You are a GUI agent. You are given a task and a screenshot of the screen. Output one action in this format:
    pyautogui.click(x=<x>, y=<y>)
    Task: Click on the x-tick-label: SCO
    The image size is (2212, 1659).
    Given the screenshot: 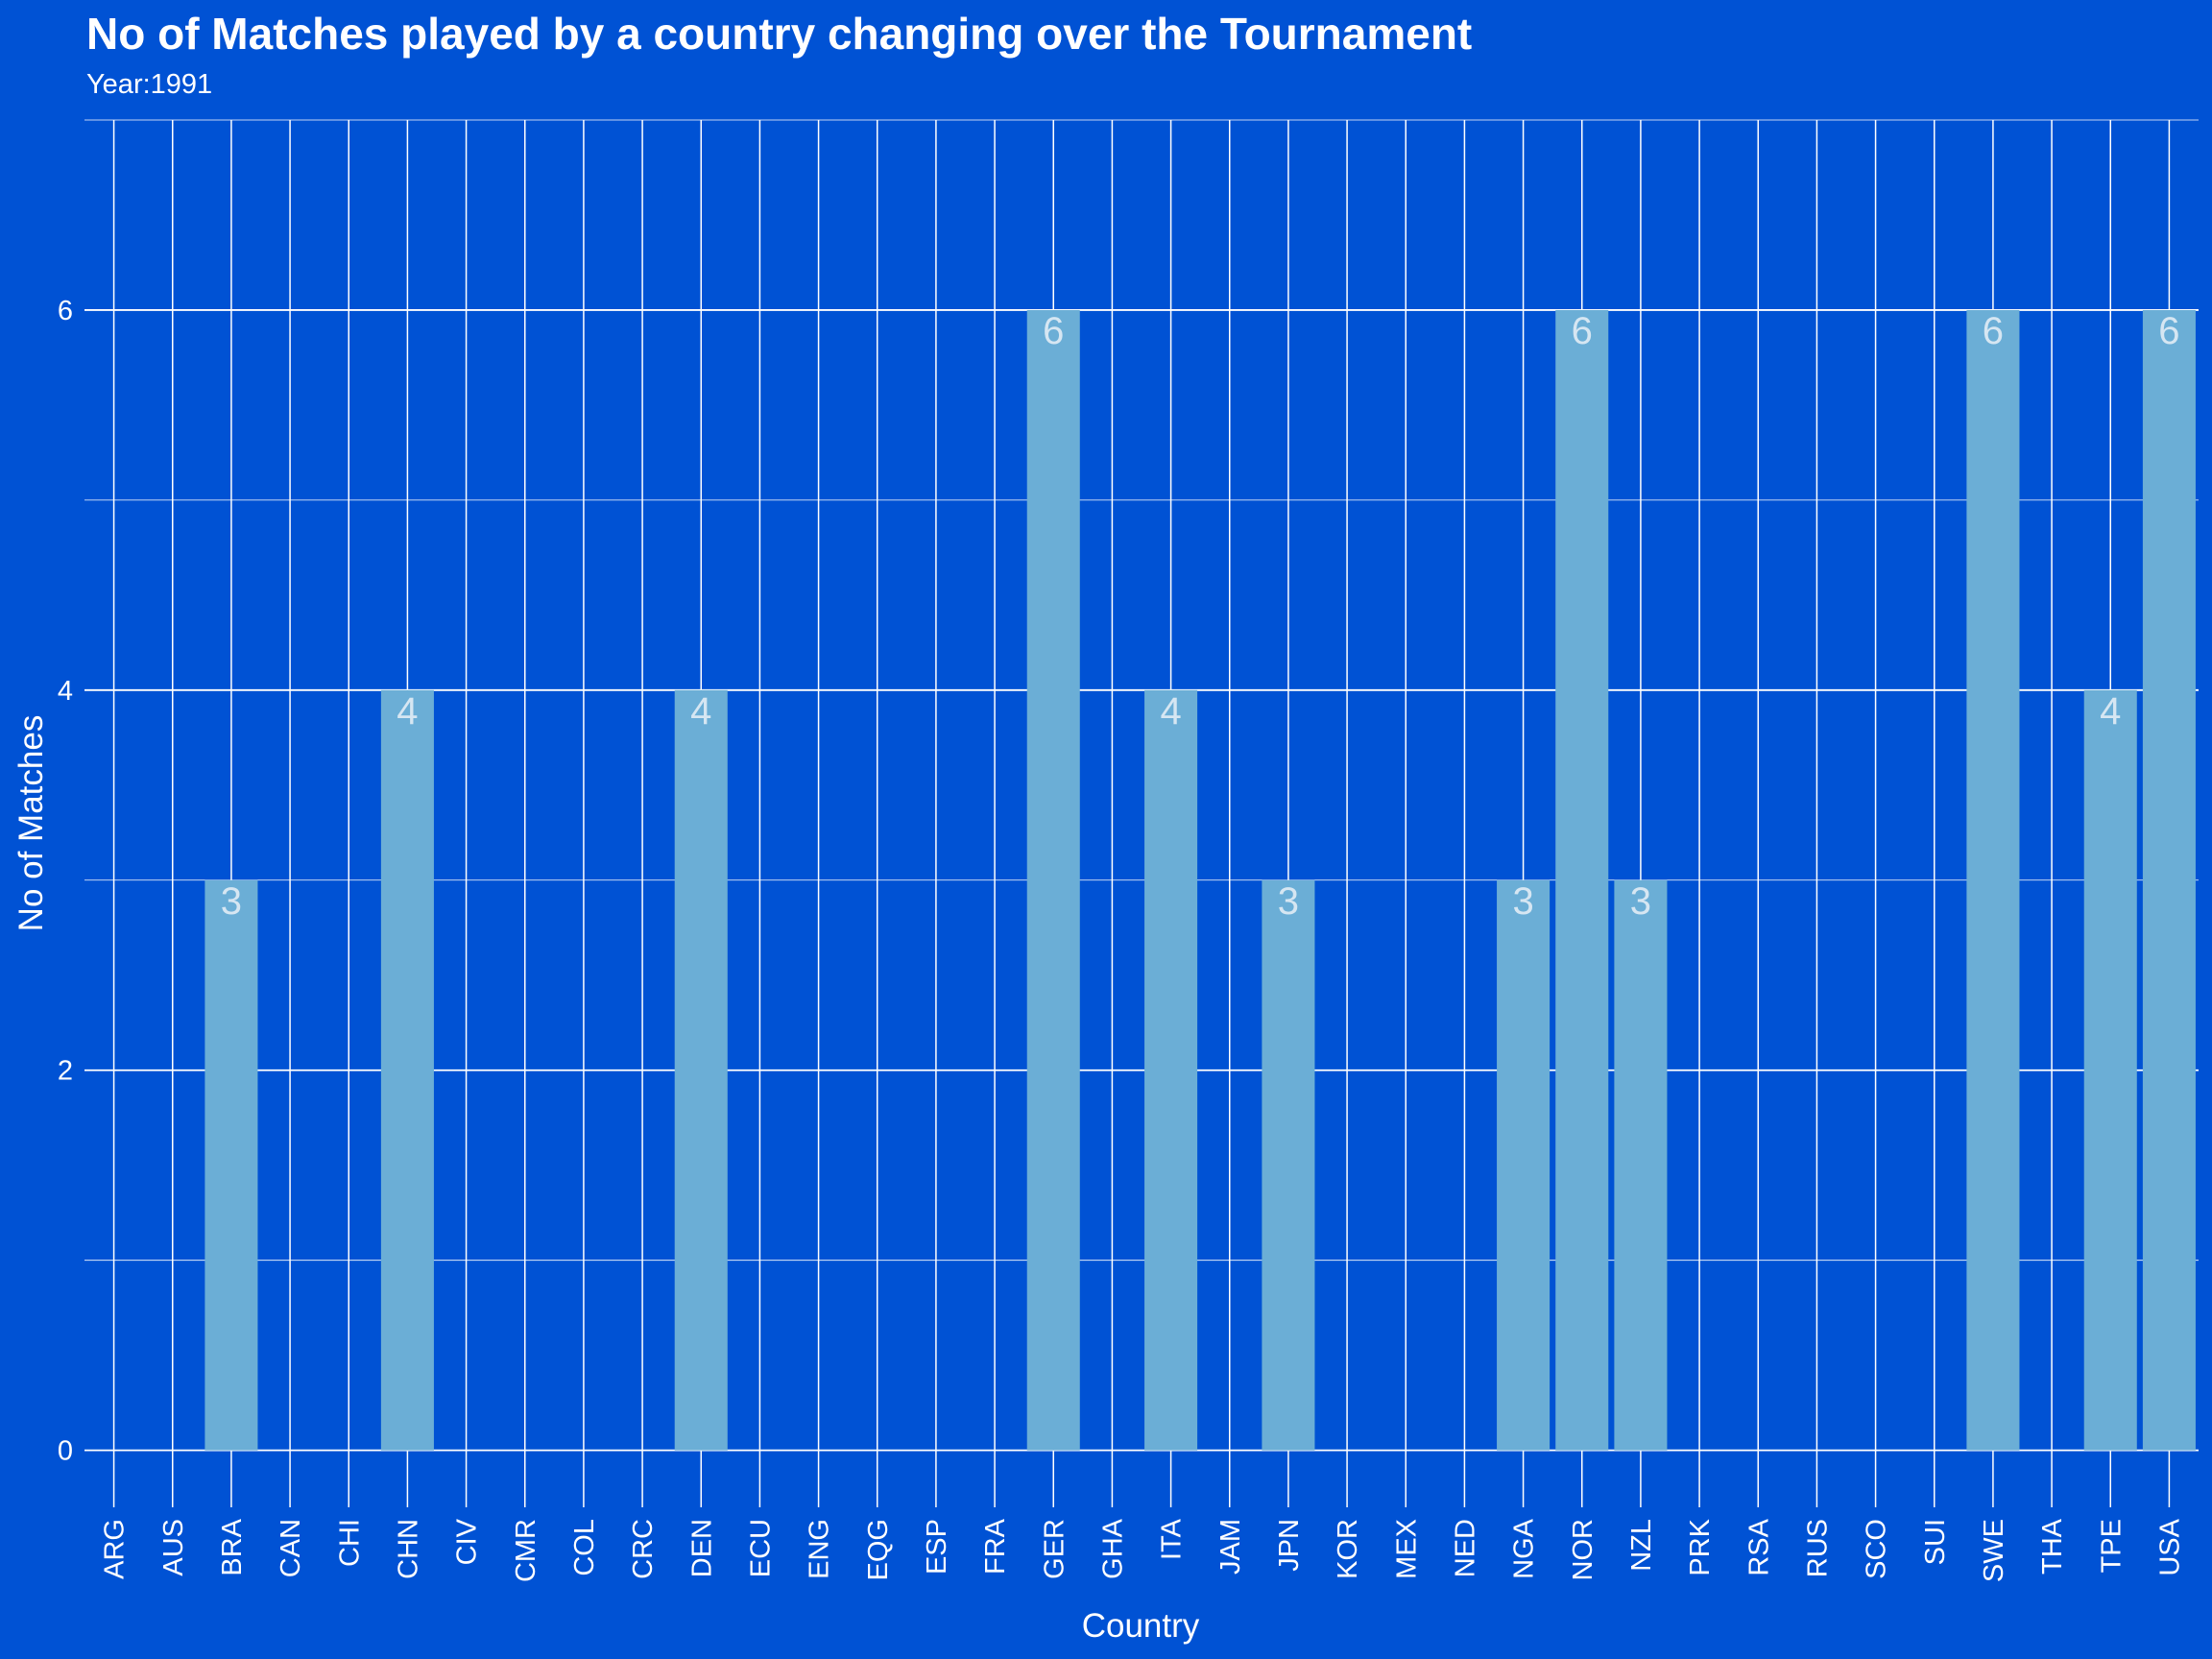 What is the action you would take?
    pyautogui.click(x=1877, y=1549)
    